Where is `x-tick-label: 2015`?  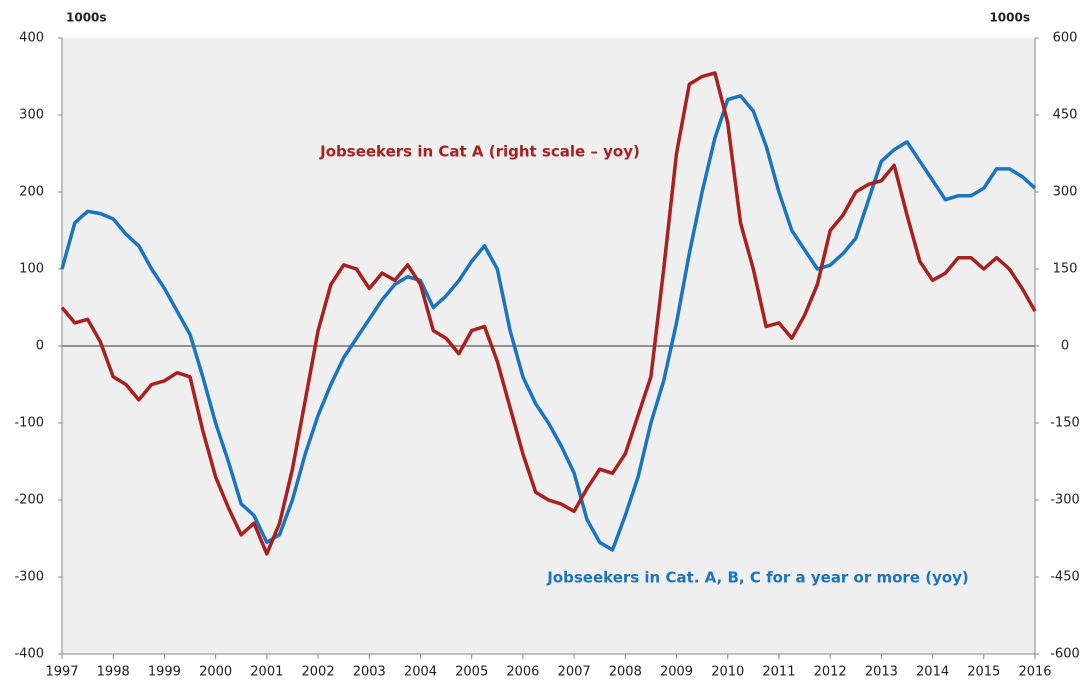
x-tick-label: 2015 is located at coordinates (983, 672).